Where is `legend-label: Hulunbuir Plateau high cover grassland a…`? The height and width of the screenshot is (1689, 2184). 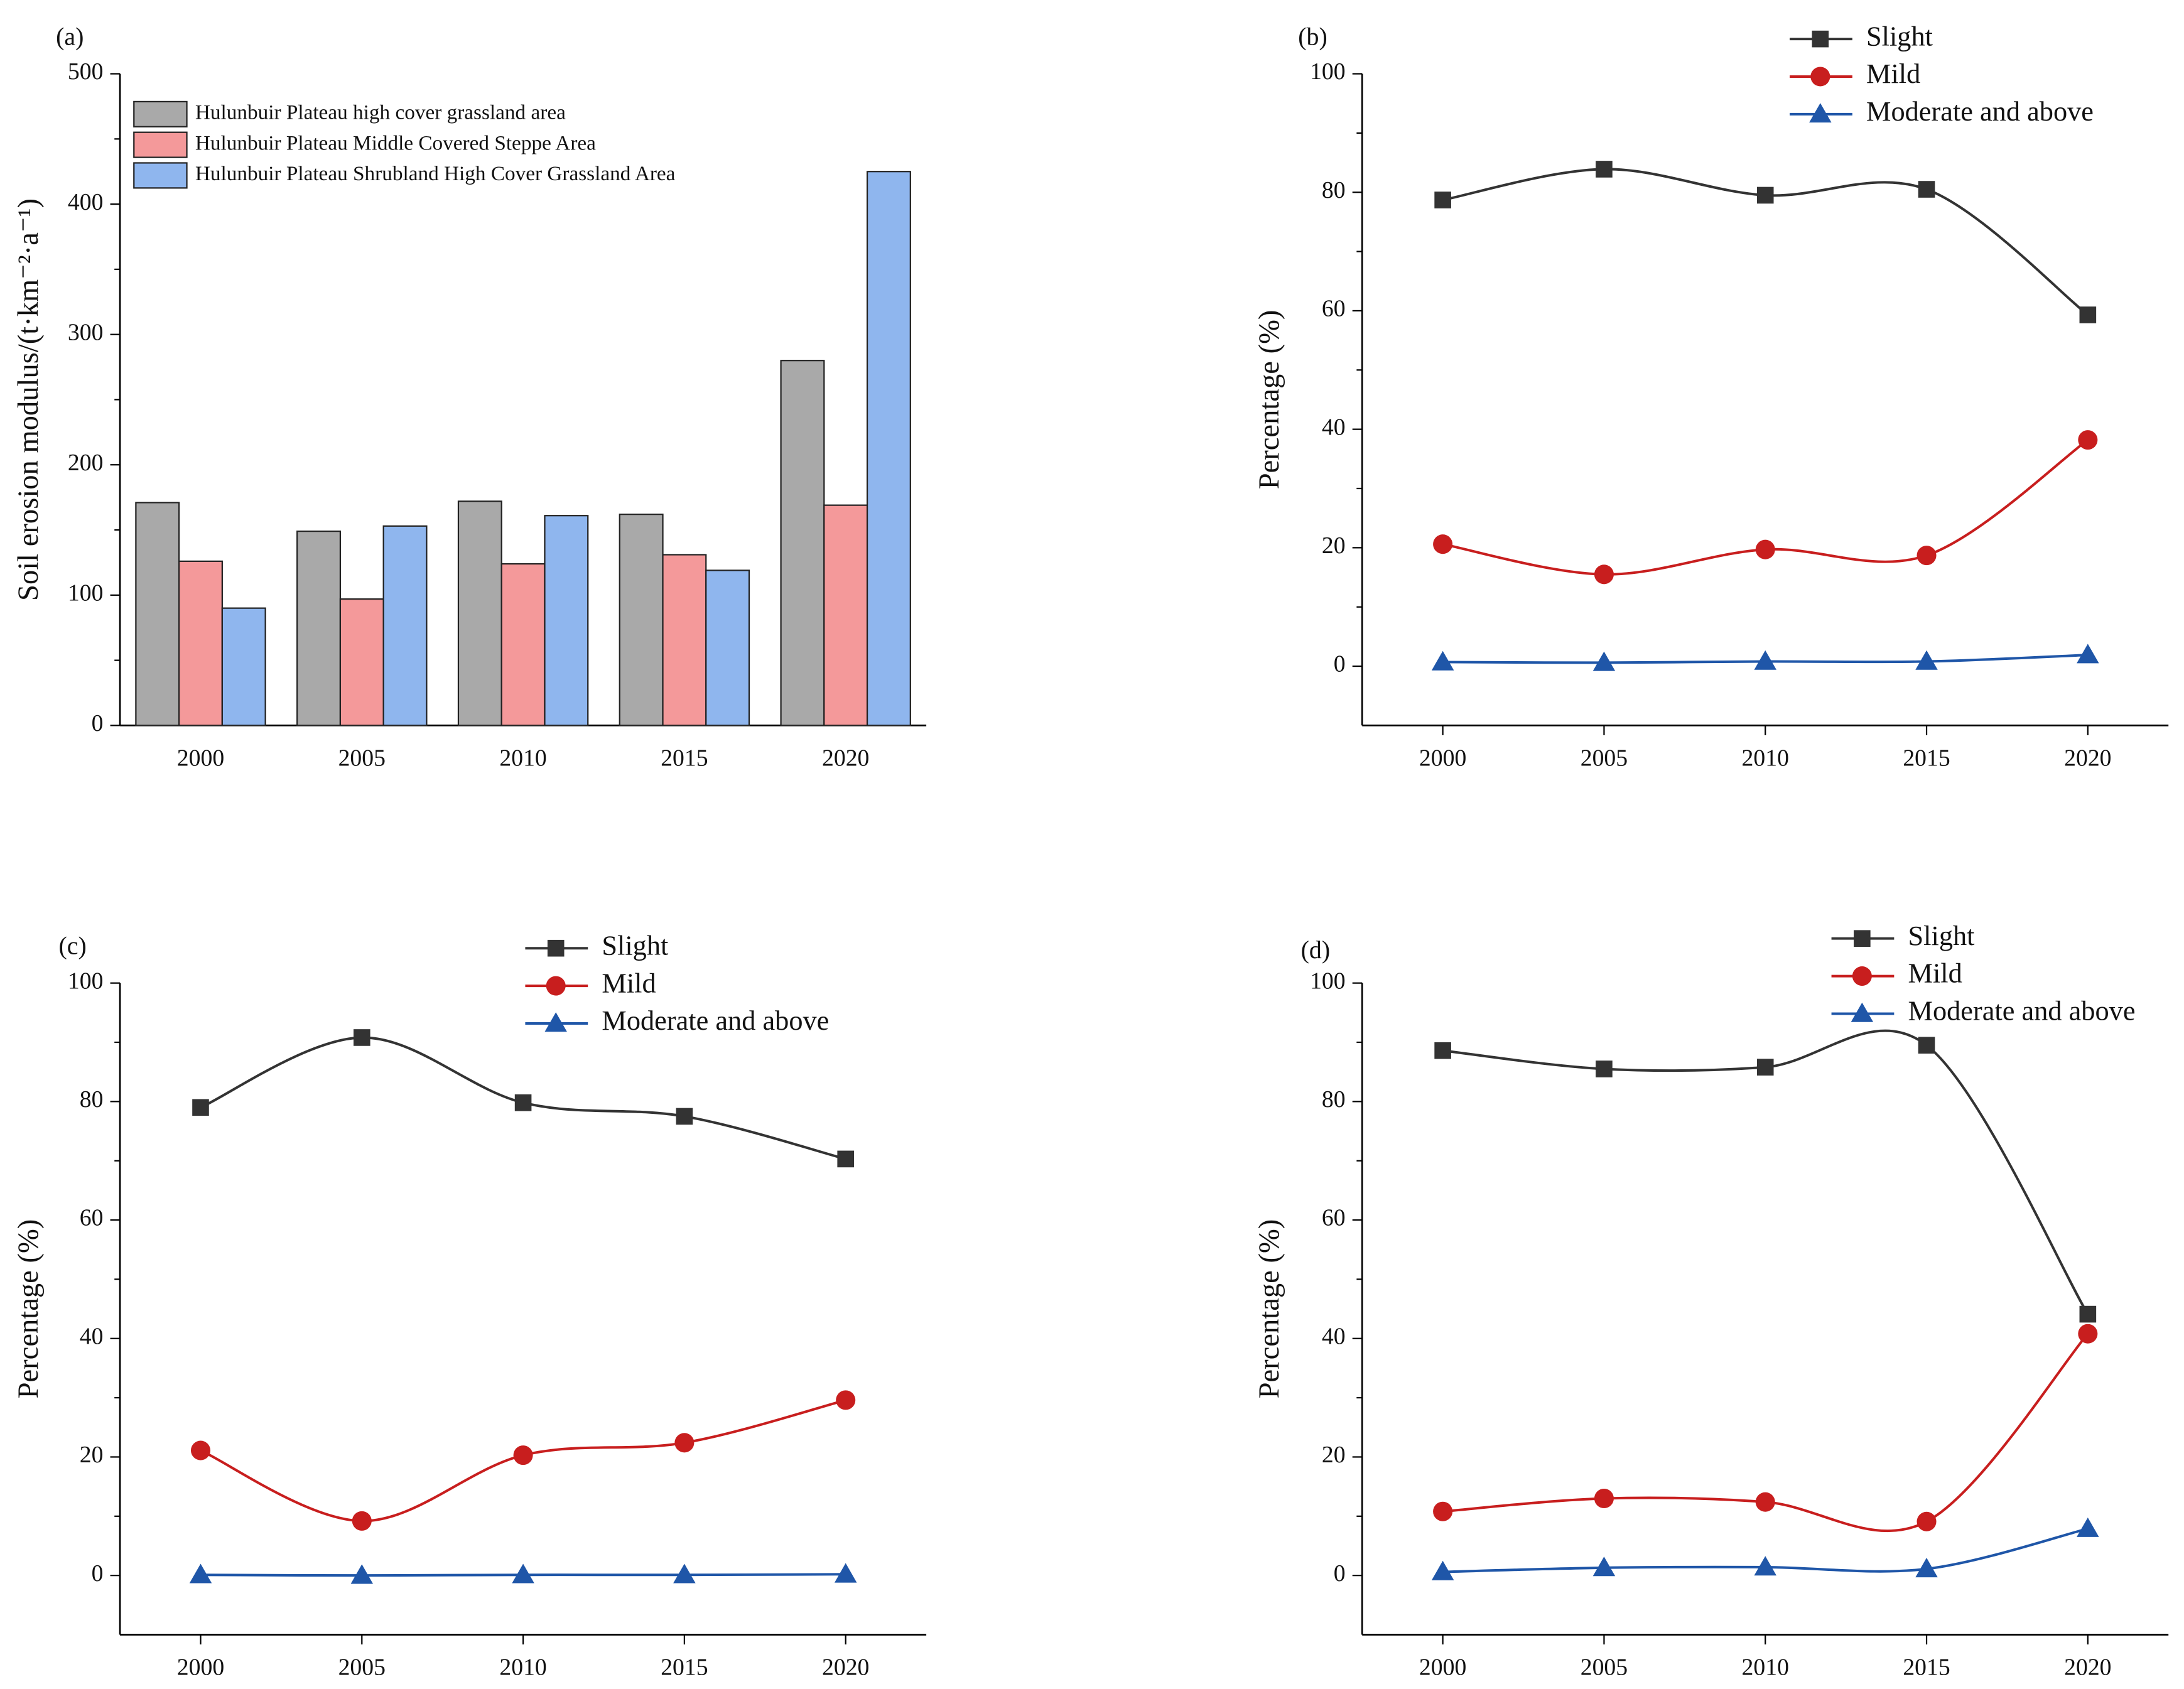
legend-label: Hulunbuir Plateau high cover grassland a… is located at coordinates (380, 112).